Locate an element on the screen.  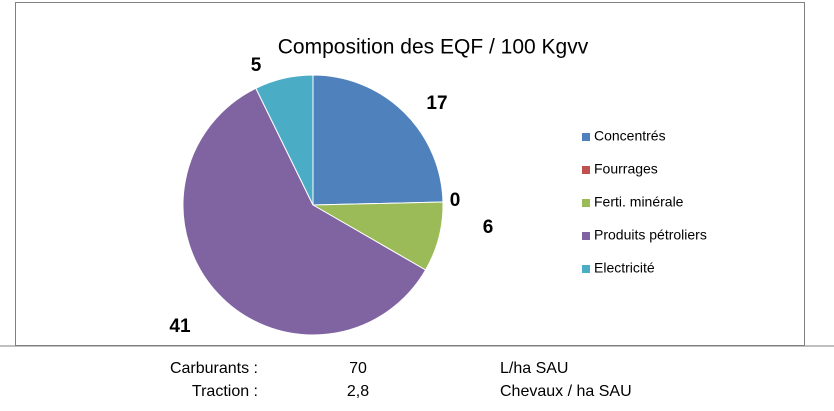
data-label: 17 is located at coordinates (436, 103).